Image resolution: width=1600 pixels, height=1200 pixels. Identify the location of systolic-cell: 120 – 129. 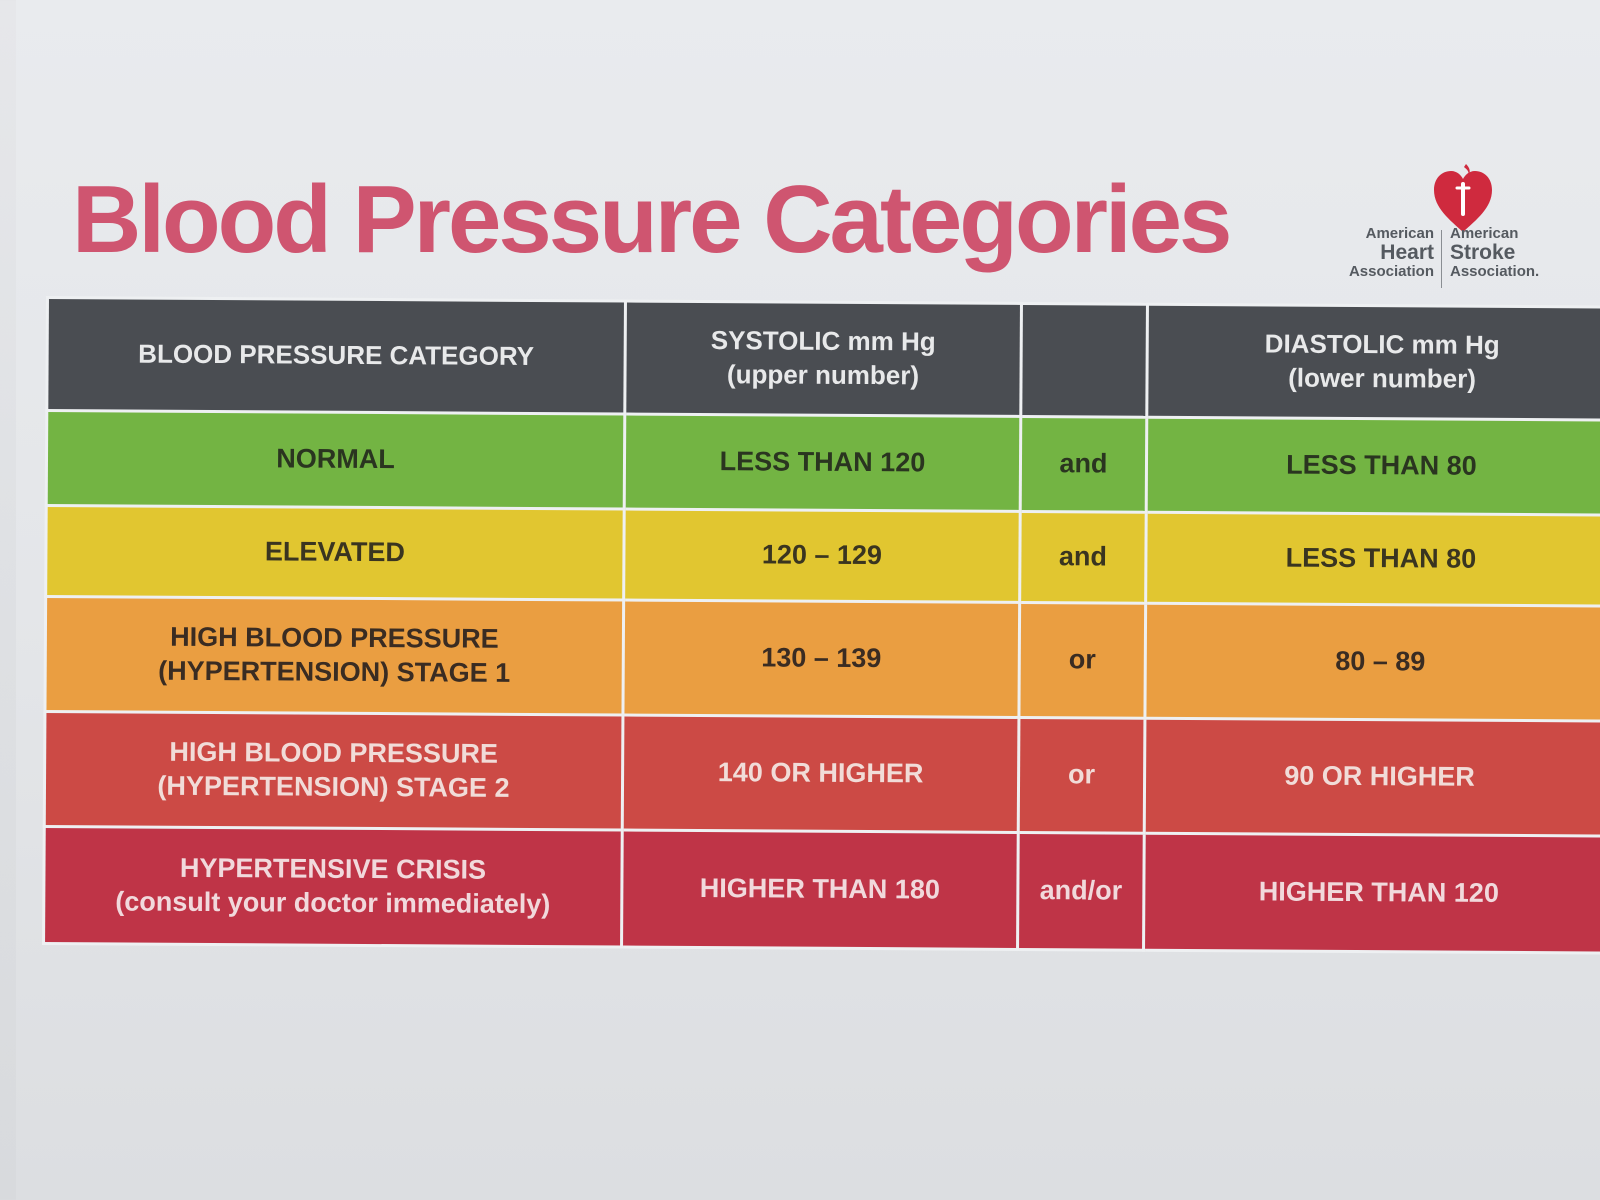
(822, 556).